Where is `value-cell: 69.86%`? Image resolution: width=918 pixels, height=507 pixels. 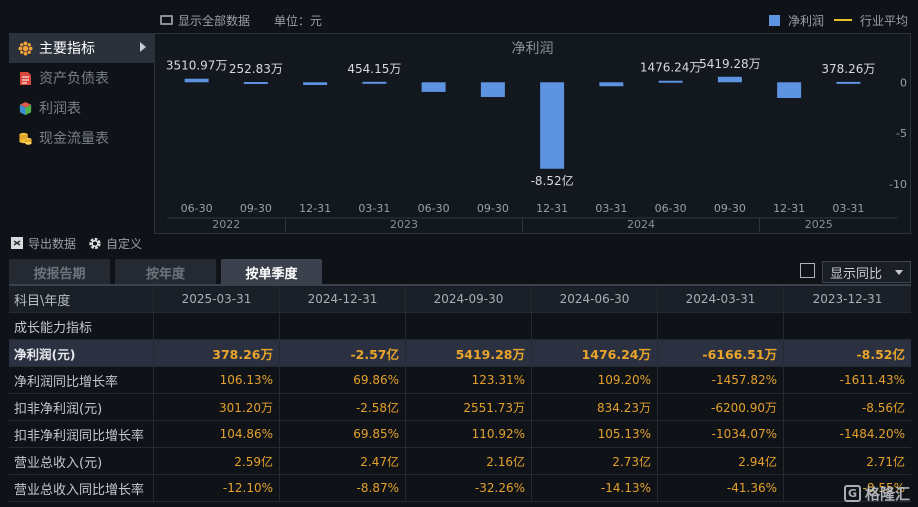
value-cell: 69.86% is located at coordinates (343, 380).